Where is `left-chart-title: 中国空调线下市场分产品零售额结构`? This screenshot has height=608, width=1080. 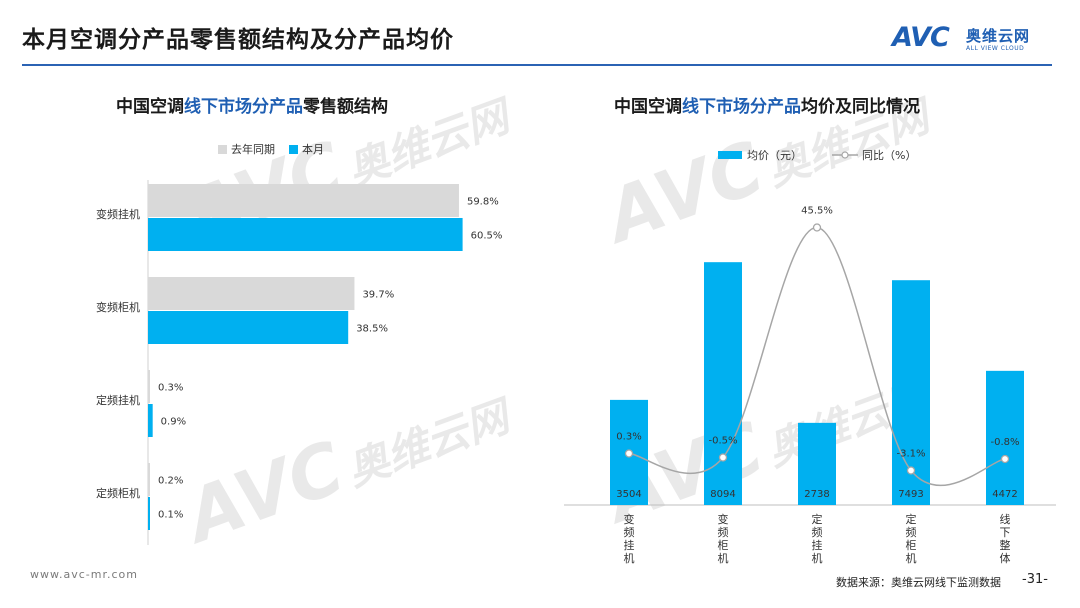 left-chart-title: 中国空调线下市场分产品零售额结构 is located at coordinates (252, 104).